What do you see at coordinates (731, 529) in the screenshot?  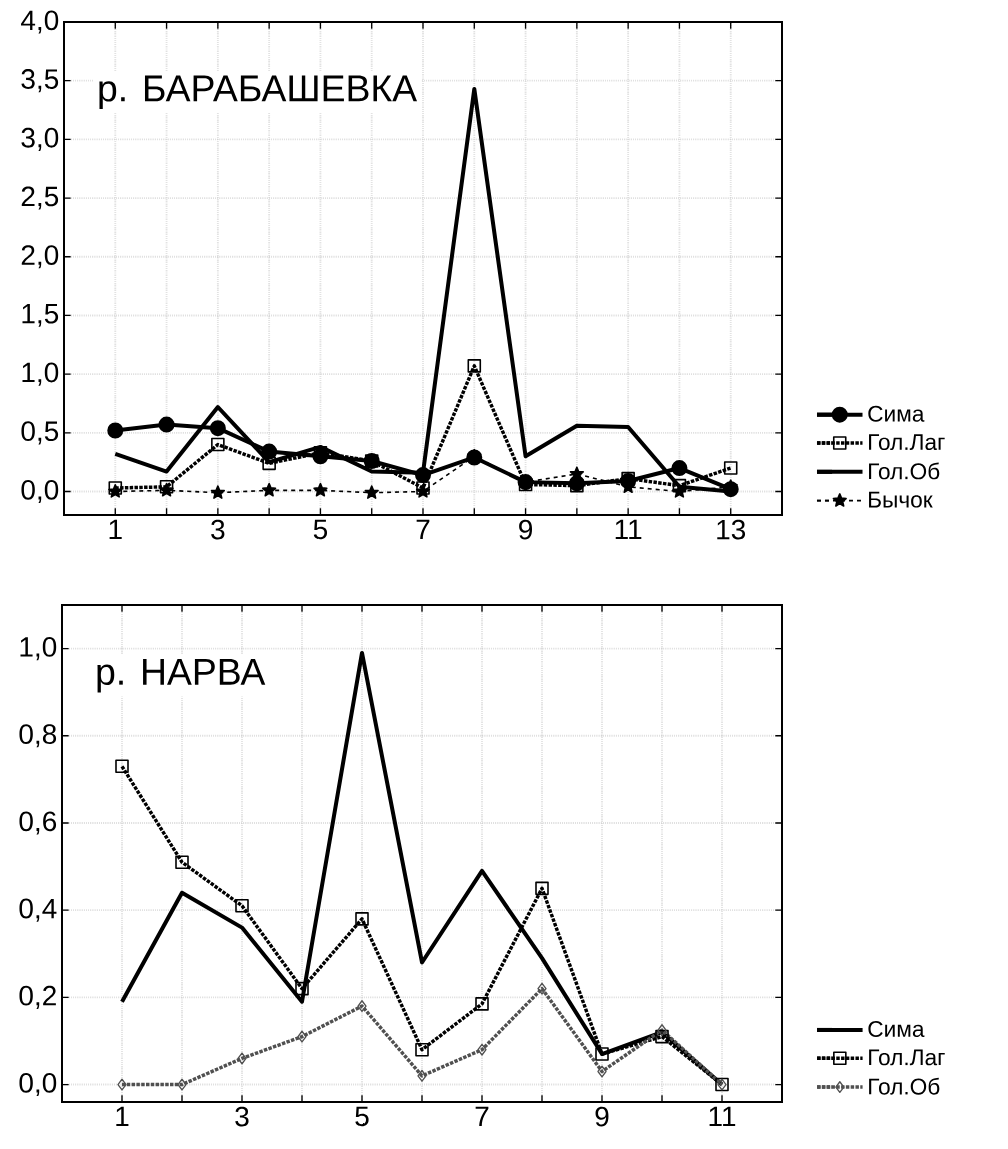 I see `x-tick-label: 13` at bounding box center [731, 529].